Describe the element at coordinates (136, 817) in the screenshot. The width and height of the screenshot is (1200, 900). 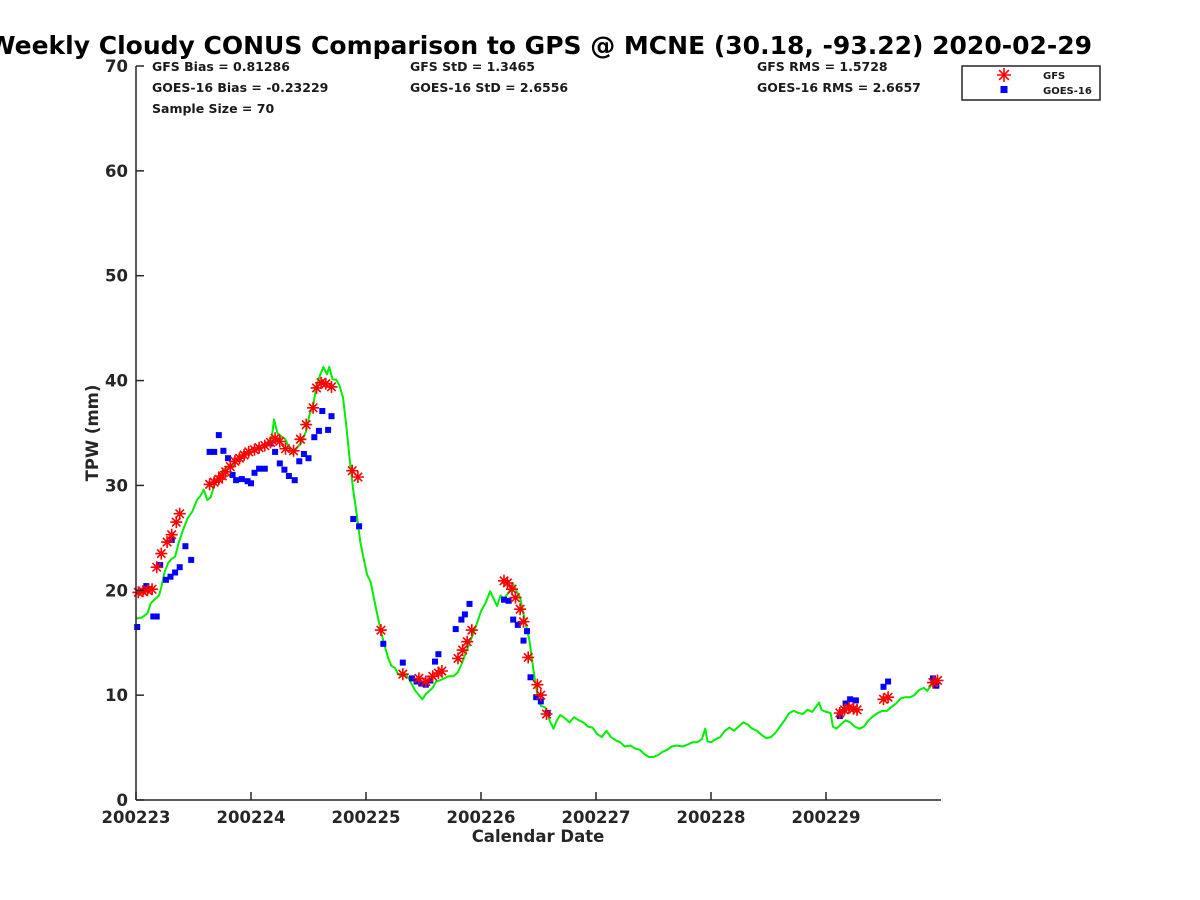
I see `x-tick-label: 200223` at that location.